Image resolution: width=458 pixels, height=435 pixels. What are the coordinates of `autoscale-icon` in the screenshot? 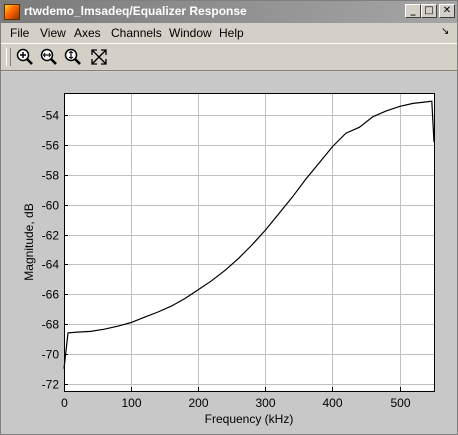 It's located at (99, 57).